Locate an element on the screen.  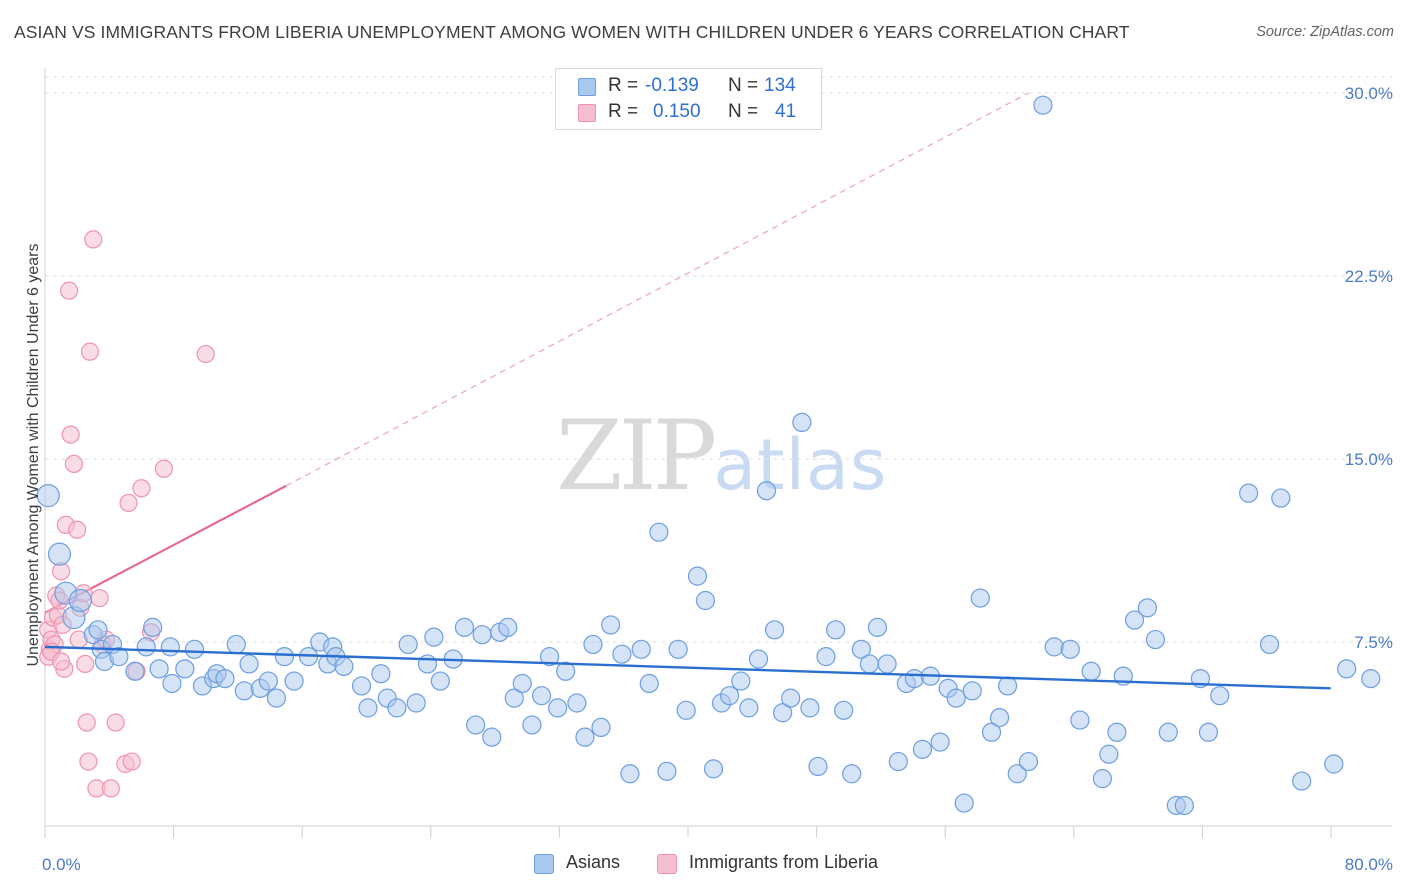
x-tick-label: 0.0% is located at coordinates (61, 864).